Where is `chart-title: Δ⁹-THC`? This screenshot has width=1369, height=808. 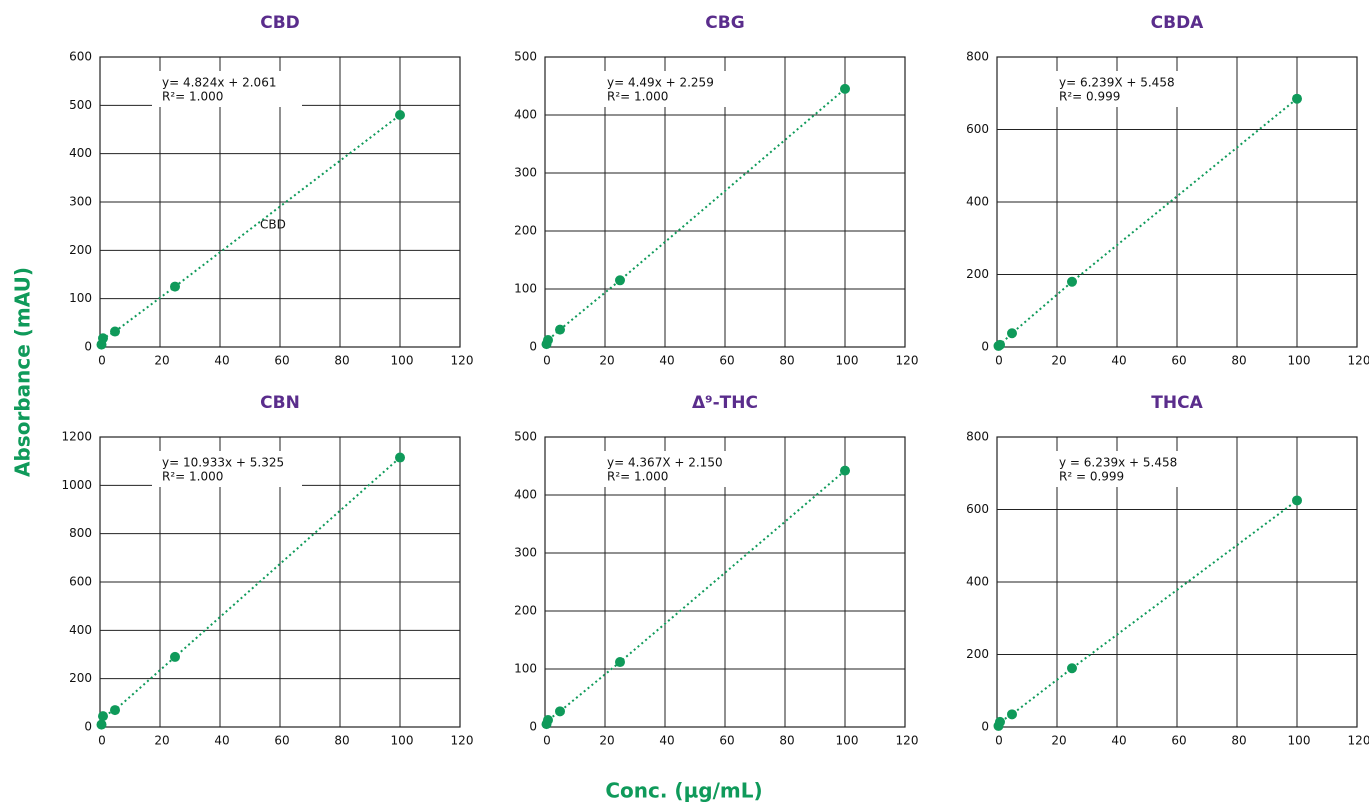 chart-title: Δ⁹-THC is located at coordinates (725, 403).